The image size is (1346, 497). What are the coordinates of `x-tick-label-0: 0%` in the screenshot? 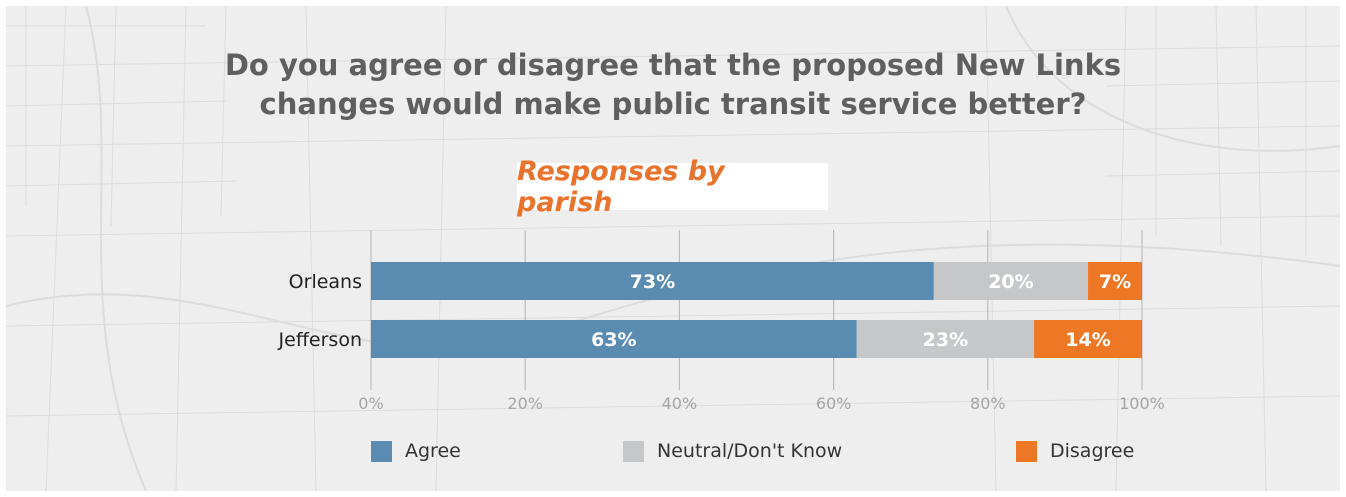 It's located at (370, 403).